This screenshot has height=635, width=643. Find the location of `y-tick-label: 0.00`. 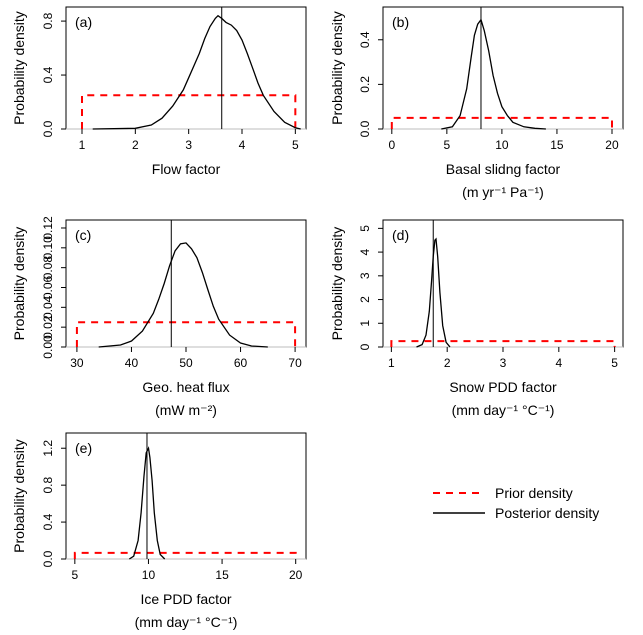

y-tick-label: 0.00 is located at coordinates (48, 347).